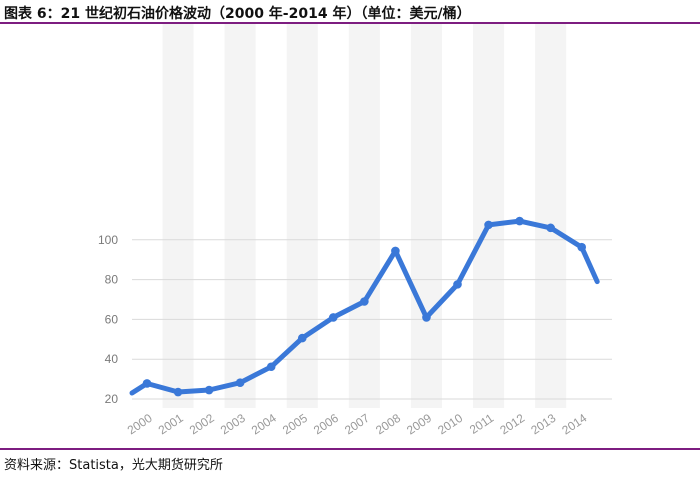 The image size is (700, 477). Describe the element at coordinates (113, 465) in the screenshot. I see `source-note: 资料来源：Statista，光大期货研究所` at that location.